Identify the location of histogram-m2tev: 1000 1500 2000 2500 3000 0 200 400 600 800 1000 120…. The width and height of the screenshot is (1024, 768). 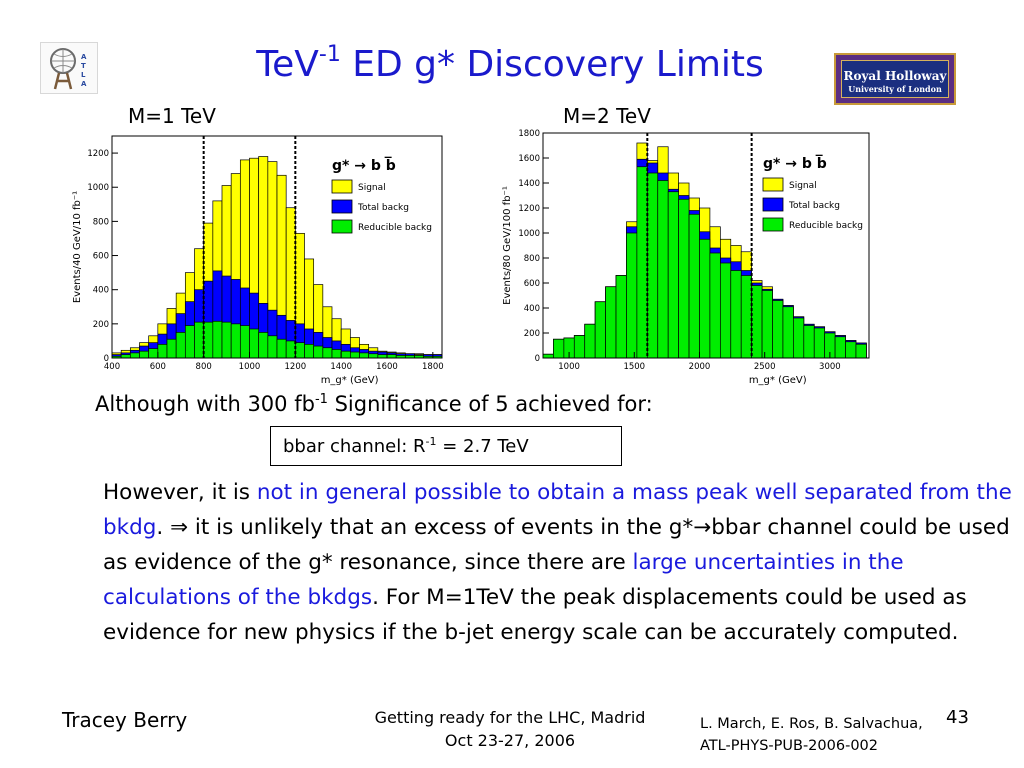
(686, 257).